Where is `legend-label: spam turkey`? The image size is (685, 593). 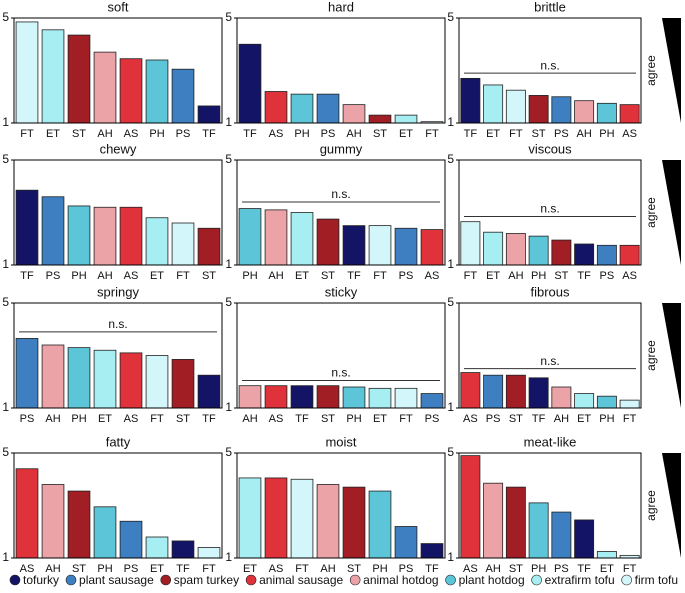
legend-label: spam turkey is located at coordinates (206, 580).